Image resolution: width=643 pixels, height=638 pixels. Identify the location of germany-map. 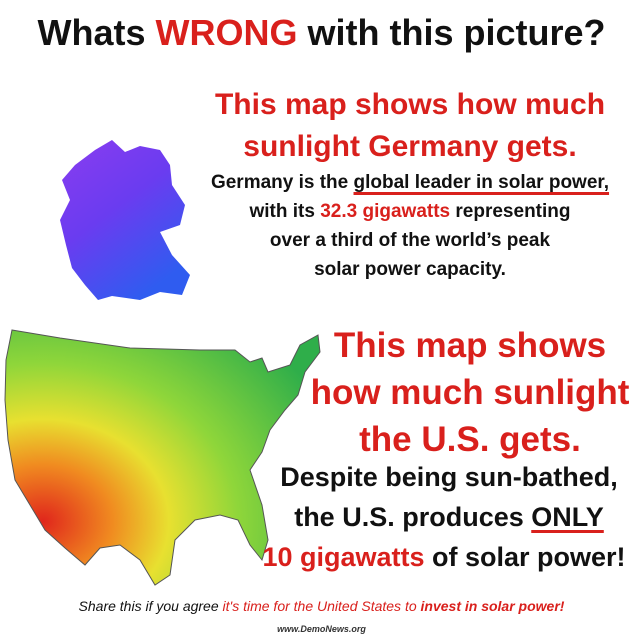
(125, 220).